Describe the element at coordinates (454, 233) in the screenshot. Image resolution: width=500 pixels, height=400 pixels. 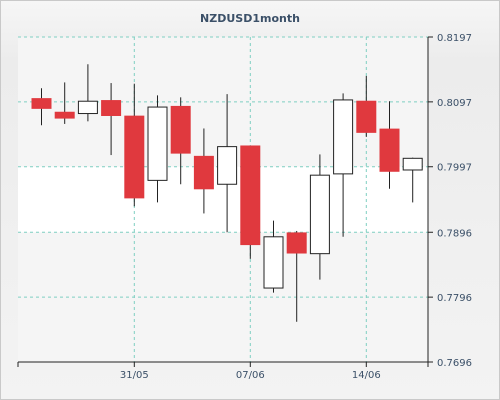
I see `y-tick-label: 0.7896` at that location.